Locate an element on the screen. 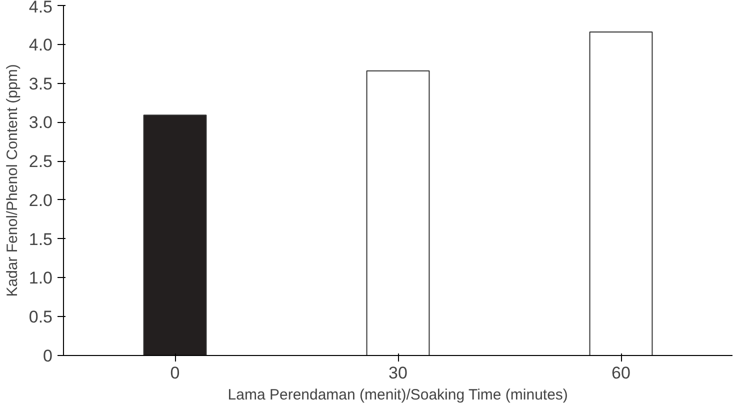 The image size is (742, 406). y-tick-label: 1.5 is located at coordinates (40, 239).